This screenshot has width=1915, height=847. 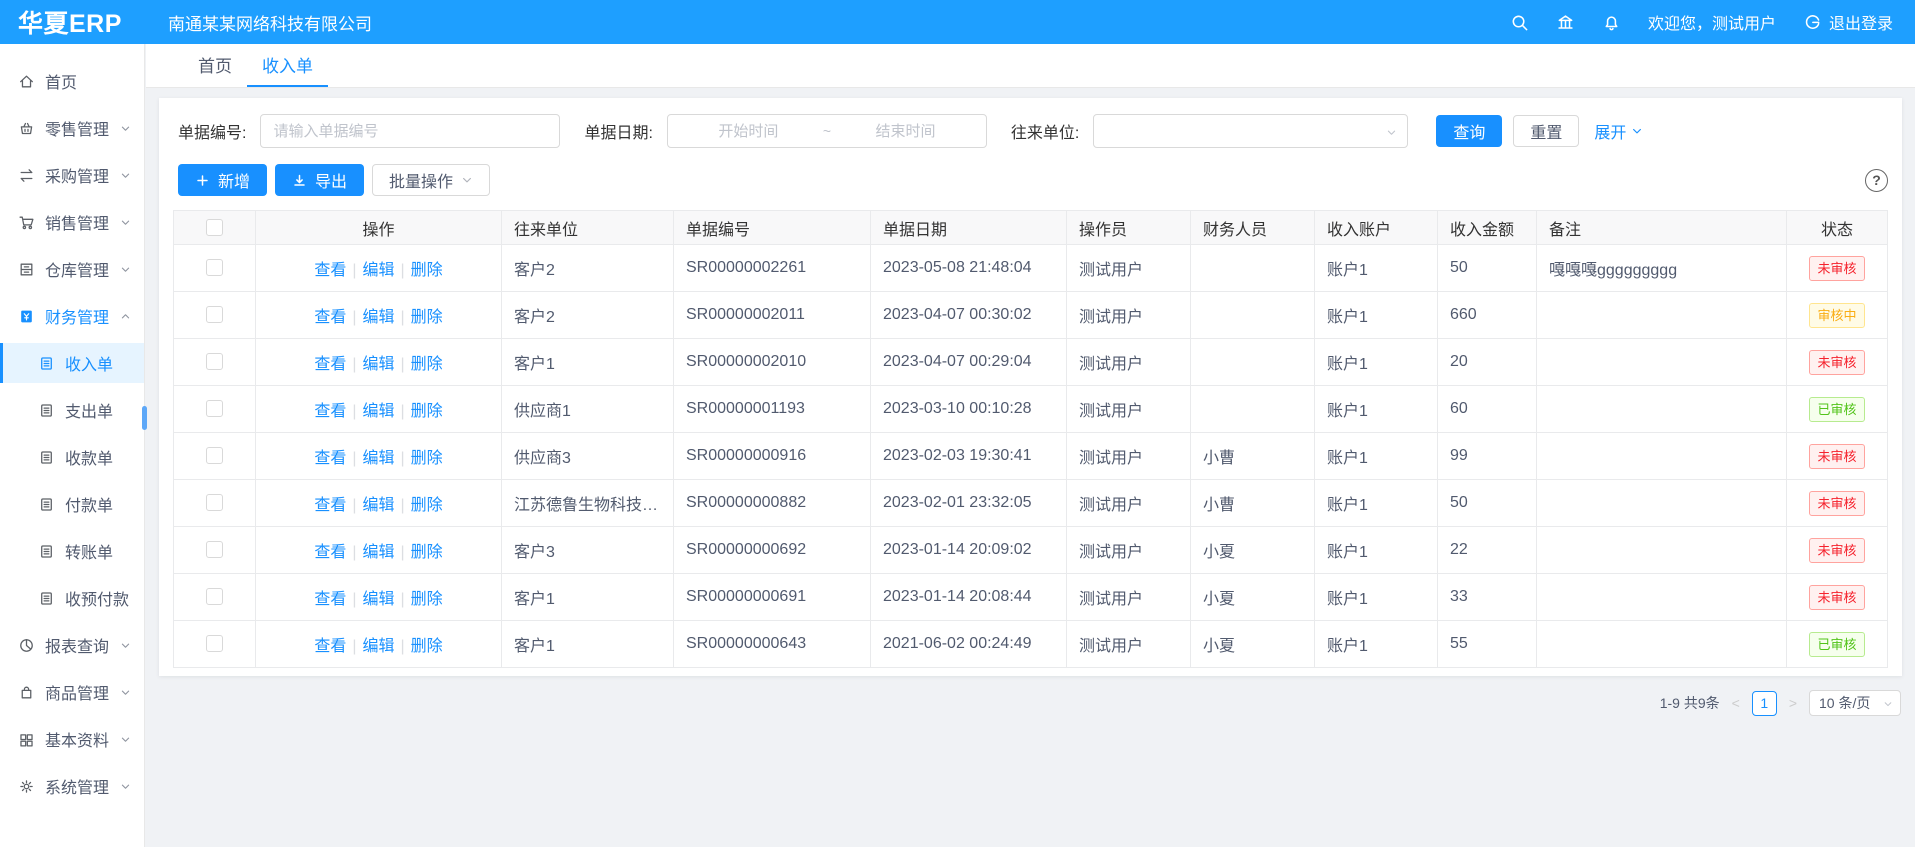 I want to click on expand-link: 展开, so click(x=1618, y=131).